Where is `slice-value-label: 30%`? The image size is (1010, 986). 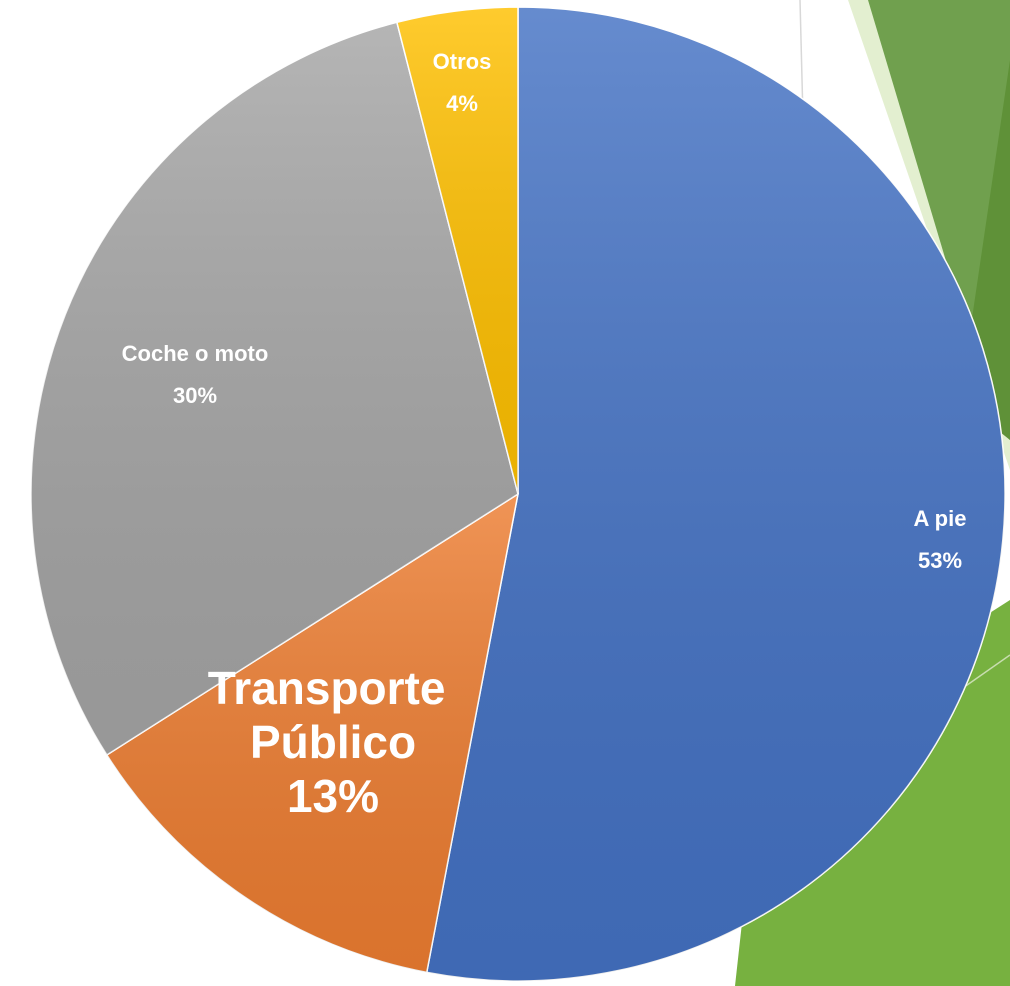 slice-value-label: 30% is located at coordinates (195, 395).